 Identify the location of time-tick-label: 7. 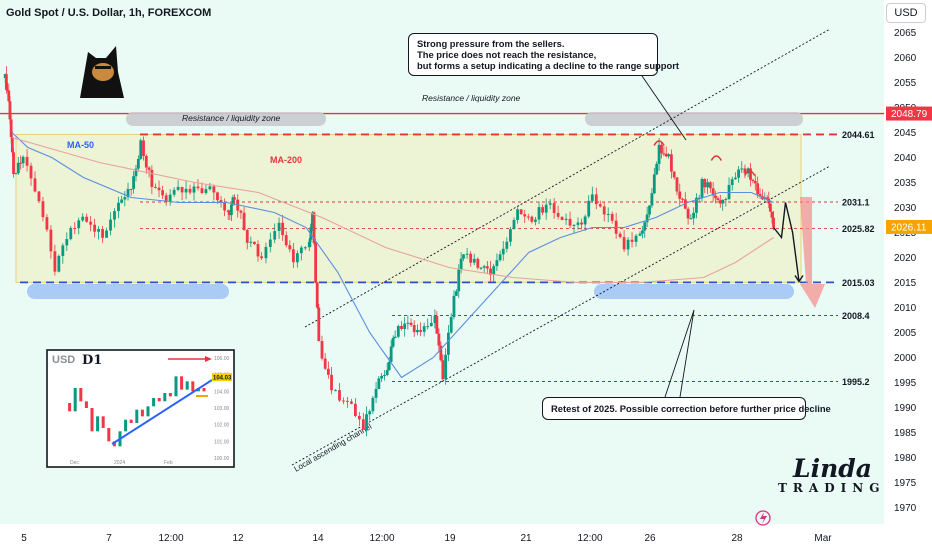
(109, 538).